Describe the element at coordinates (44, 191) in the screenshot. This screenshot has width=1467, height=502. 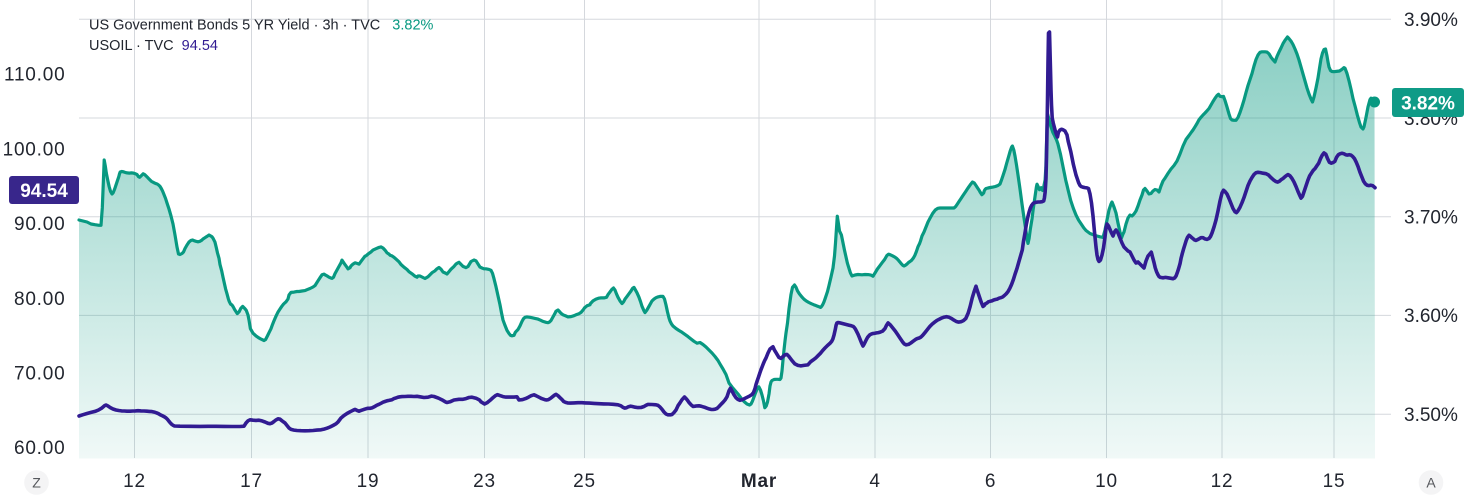
I see `svg-text: 94.54` at that location.